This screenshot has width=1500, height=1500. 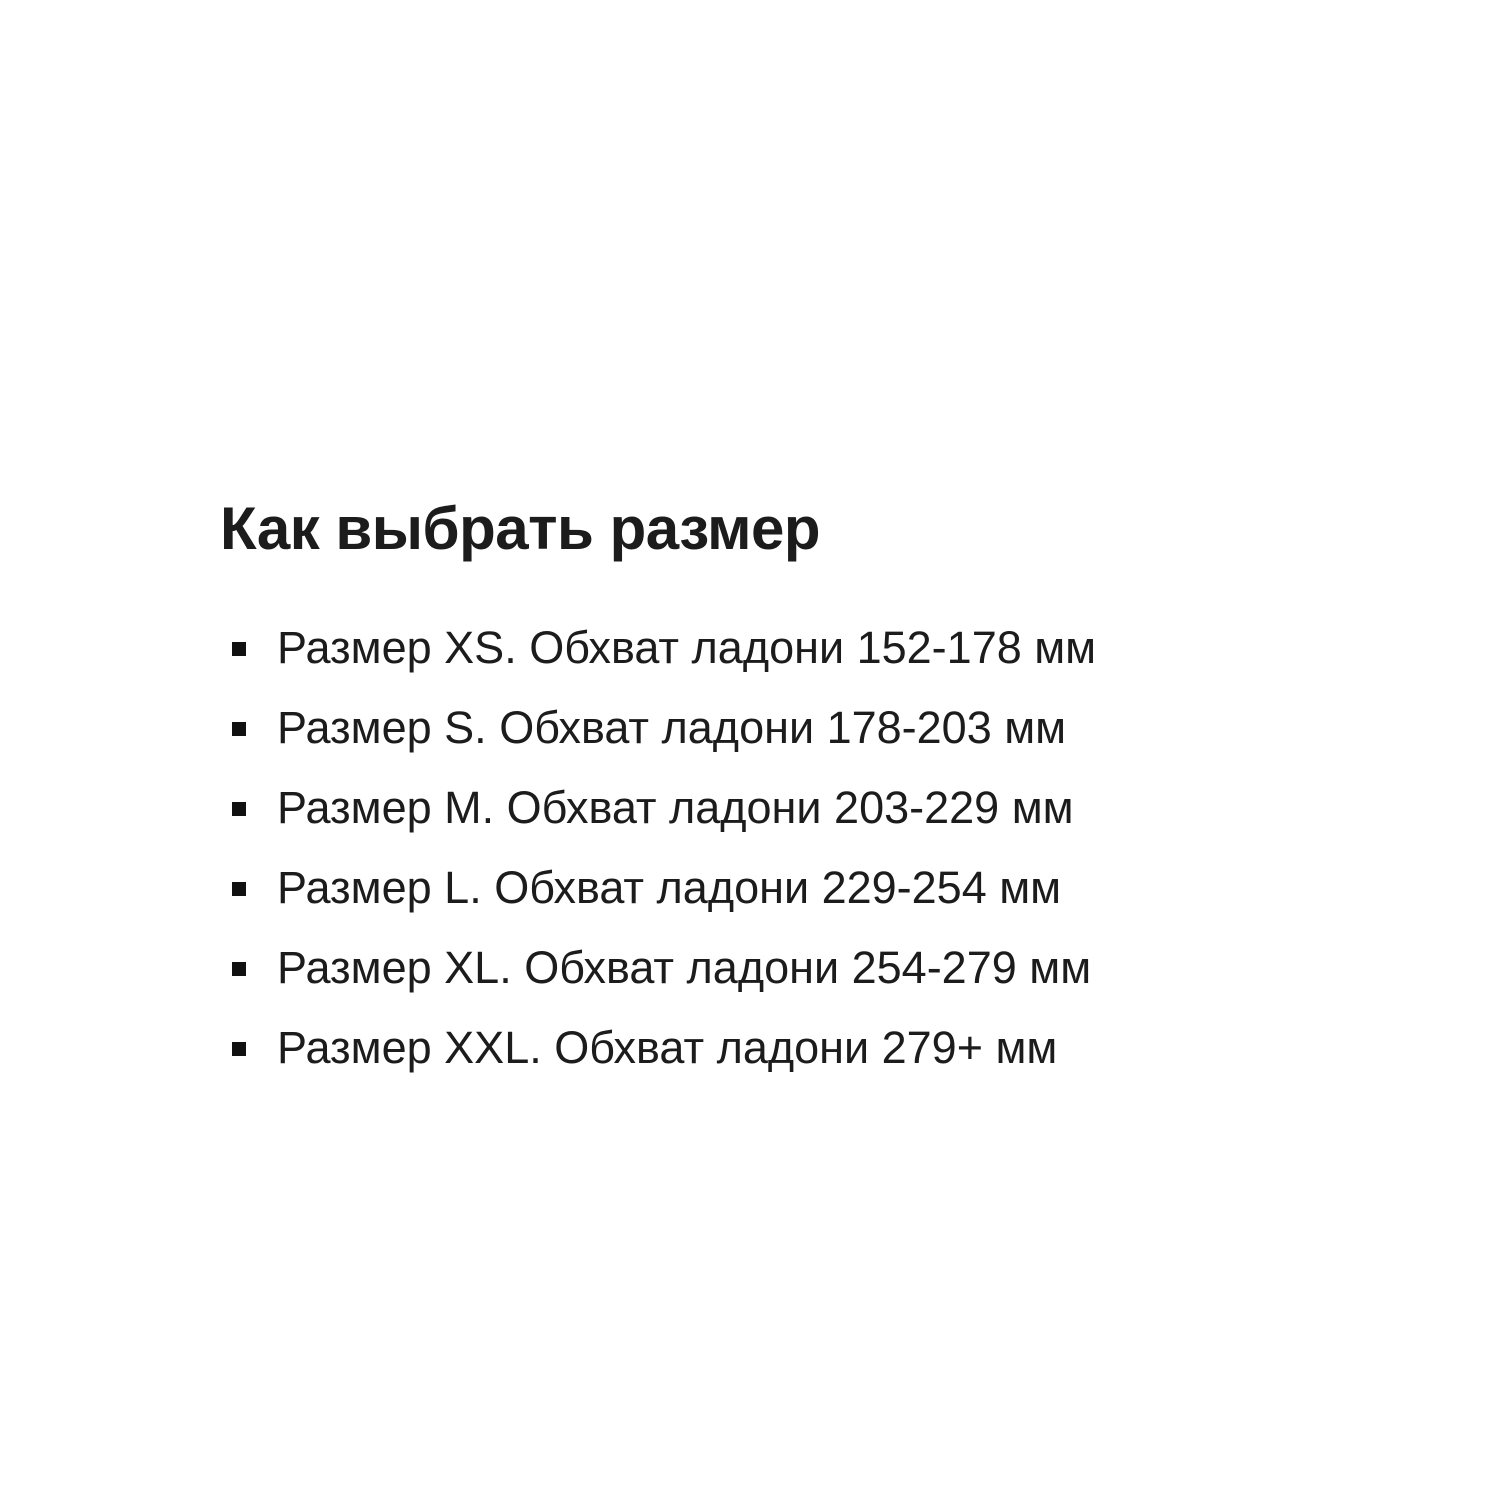 I want to click on list-item: Размер M. Обхват ладони 203-229 мм, so click(x=786, y=807).